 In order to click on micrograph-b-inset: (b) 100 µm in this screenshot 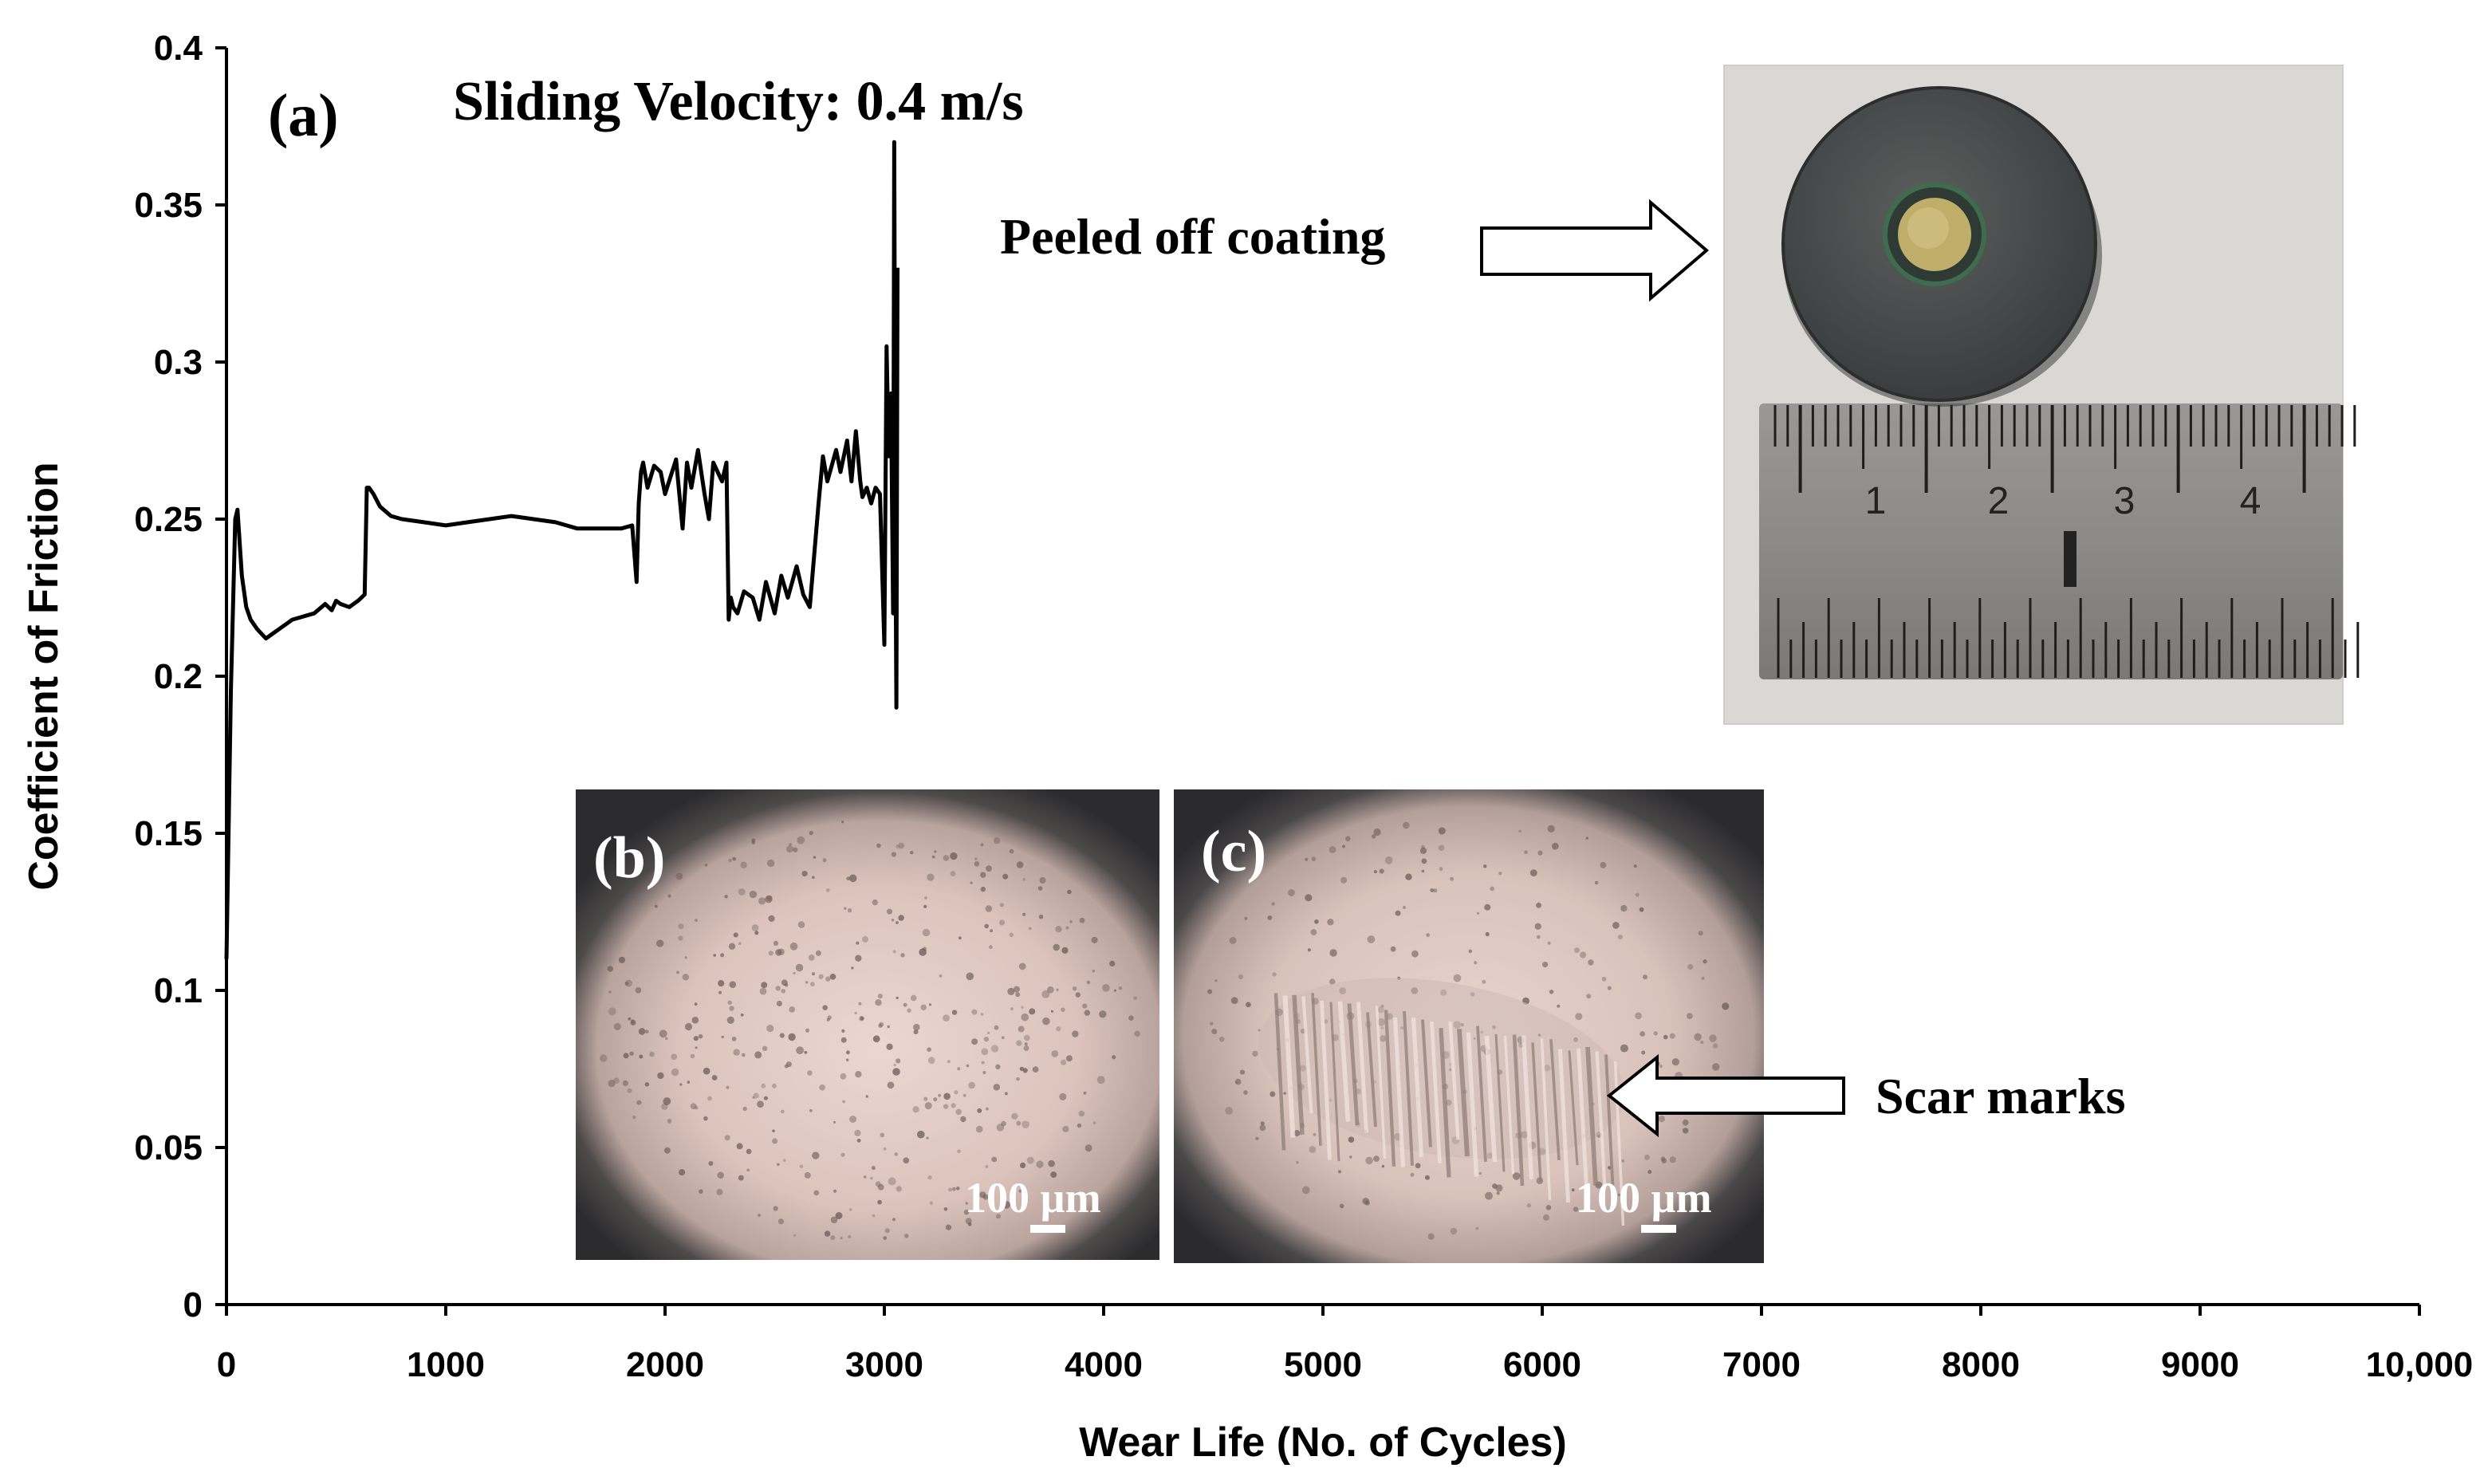, I will do `click(868, 1024)`.